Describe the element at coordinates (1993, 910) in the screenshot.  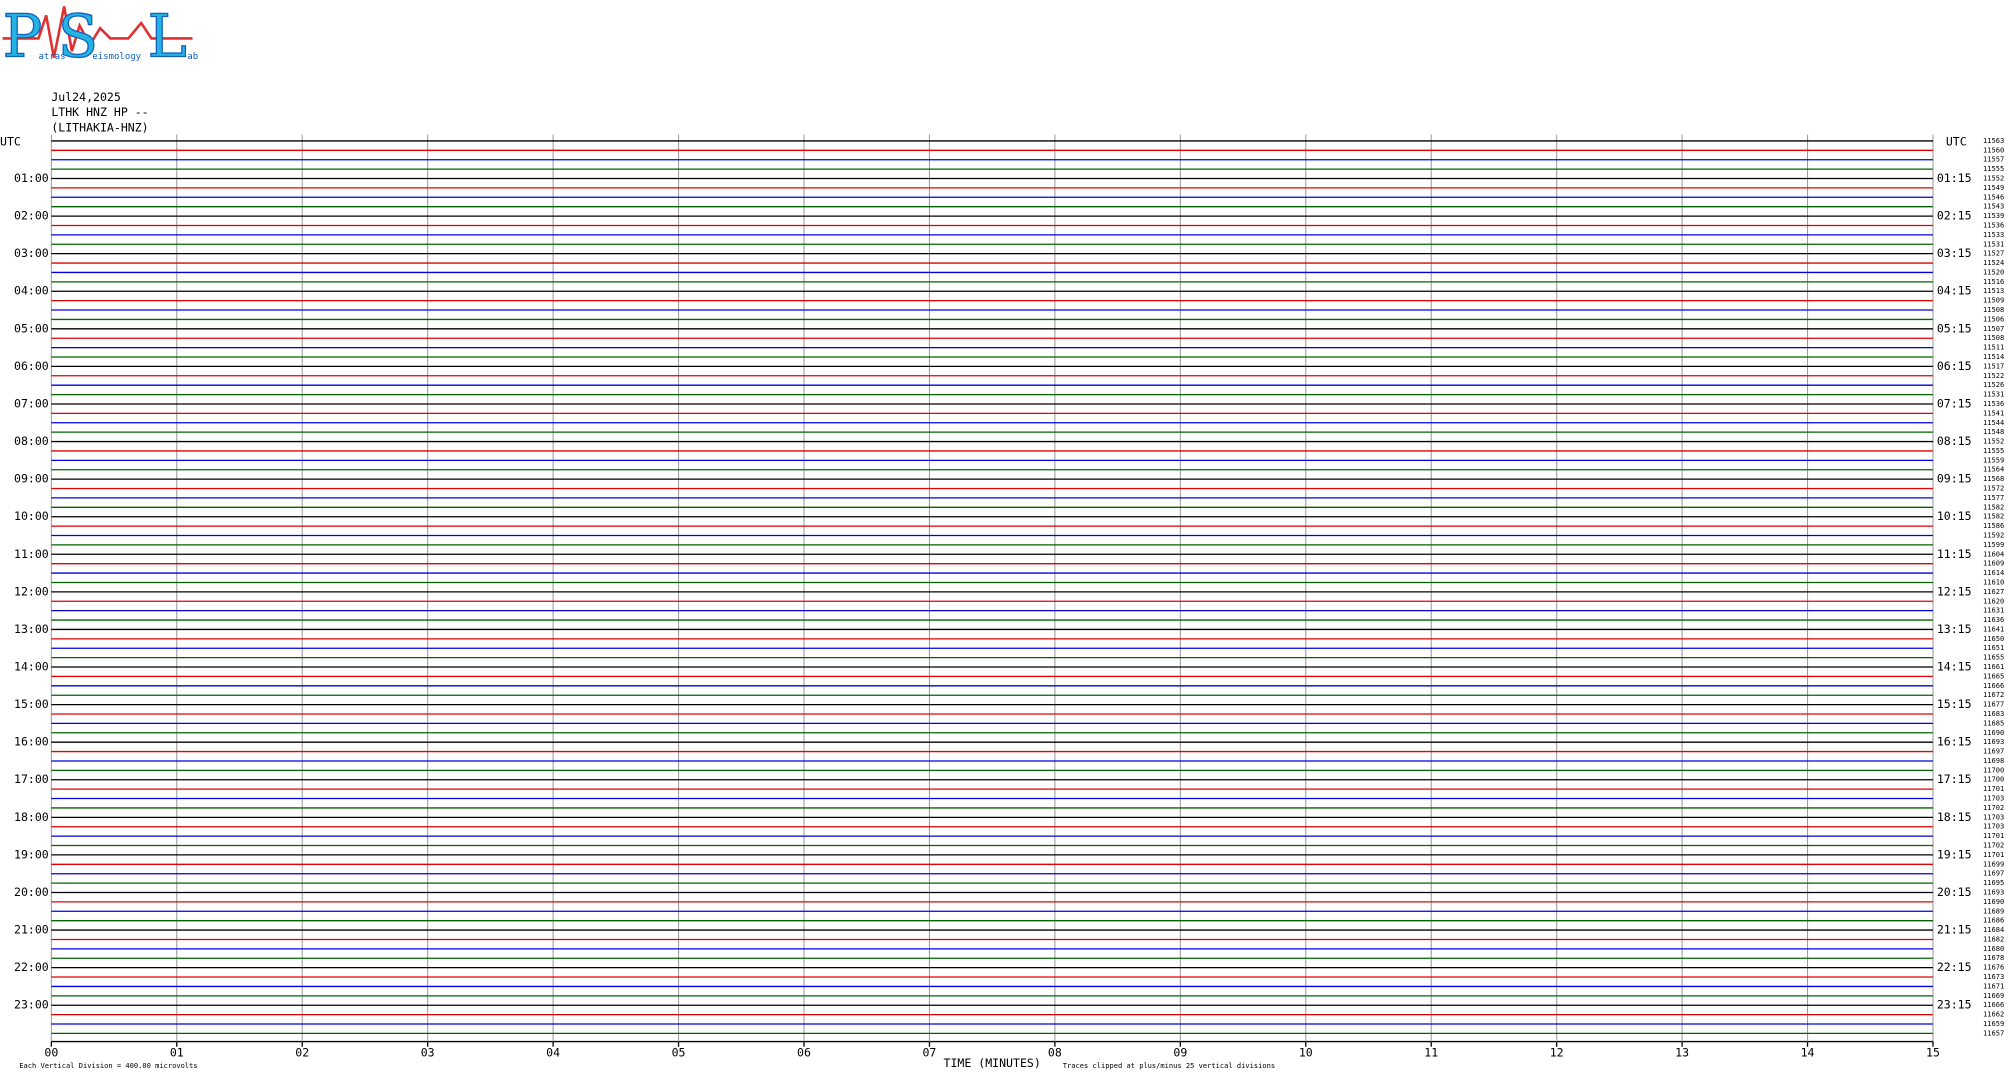
I see `trace-label: 11689` at that location.